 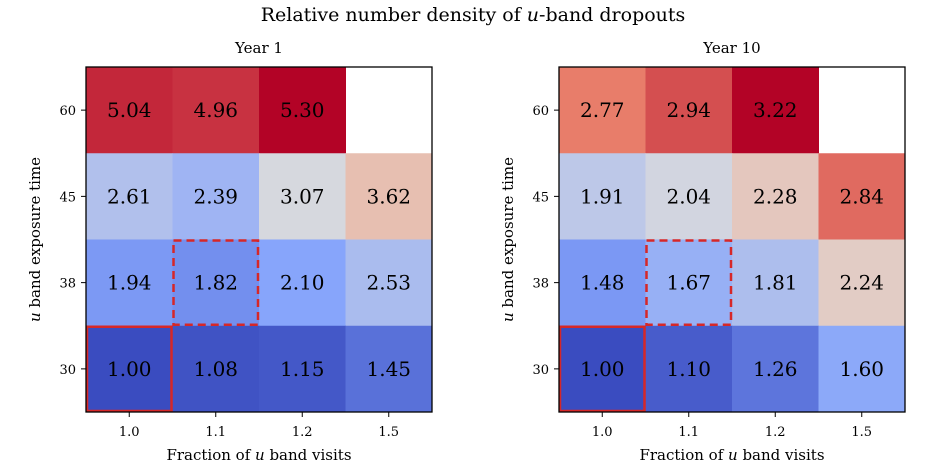 I want to click on cell-value-label: 2.77, so click(x=602, y=110).